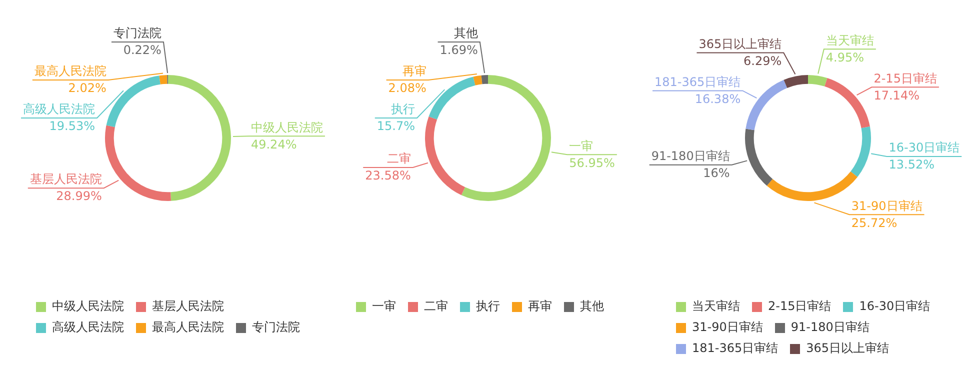  What do you see at coordinates (715, 306) in the screenshot?
I see `legend-label: 当天审结` at bounding box center [715, 306].